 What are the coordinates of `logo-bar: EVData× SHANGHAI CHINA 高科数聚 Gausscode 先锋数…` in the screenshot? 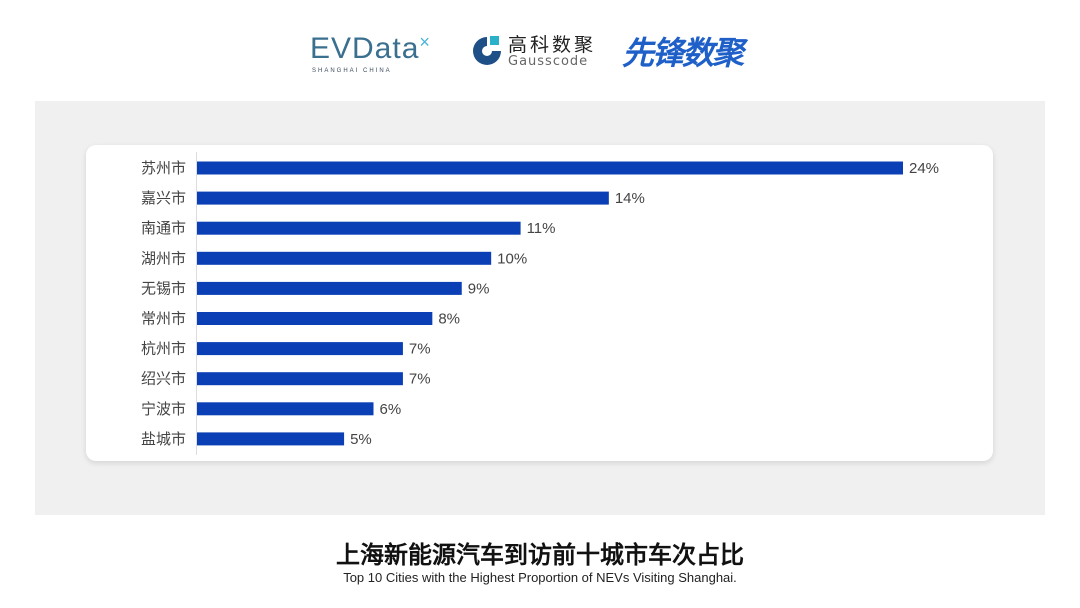 It's located at (540, 49).